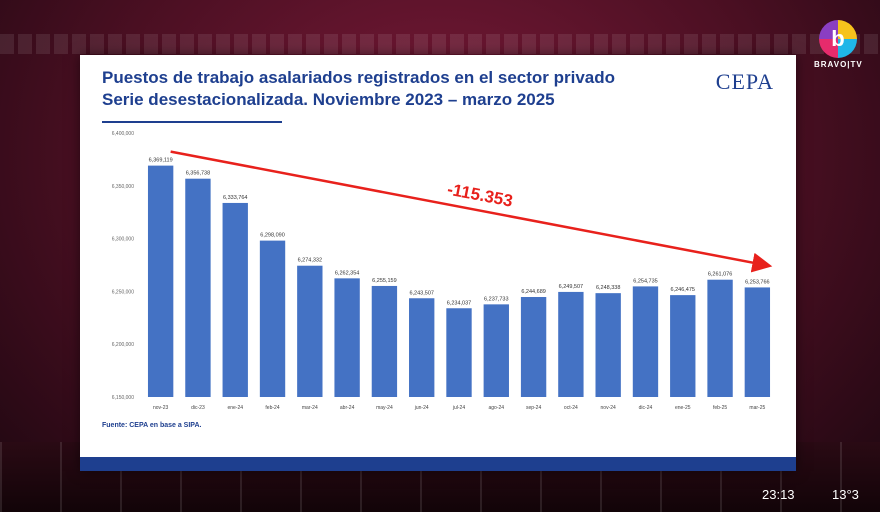  Describe the element at coordinates (838, 39) in the screenshot. I see `channel-logo-icon: b` at that location.